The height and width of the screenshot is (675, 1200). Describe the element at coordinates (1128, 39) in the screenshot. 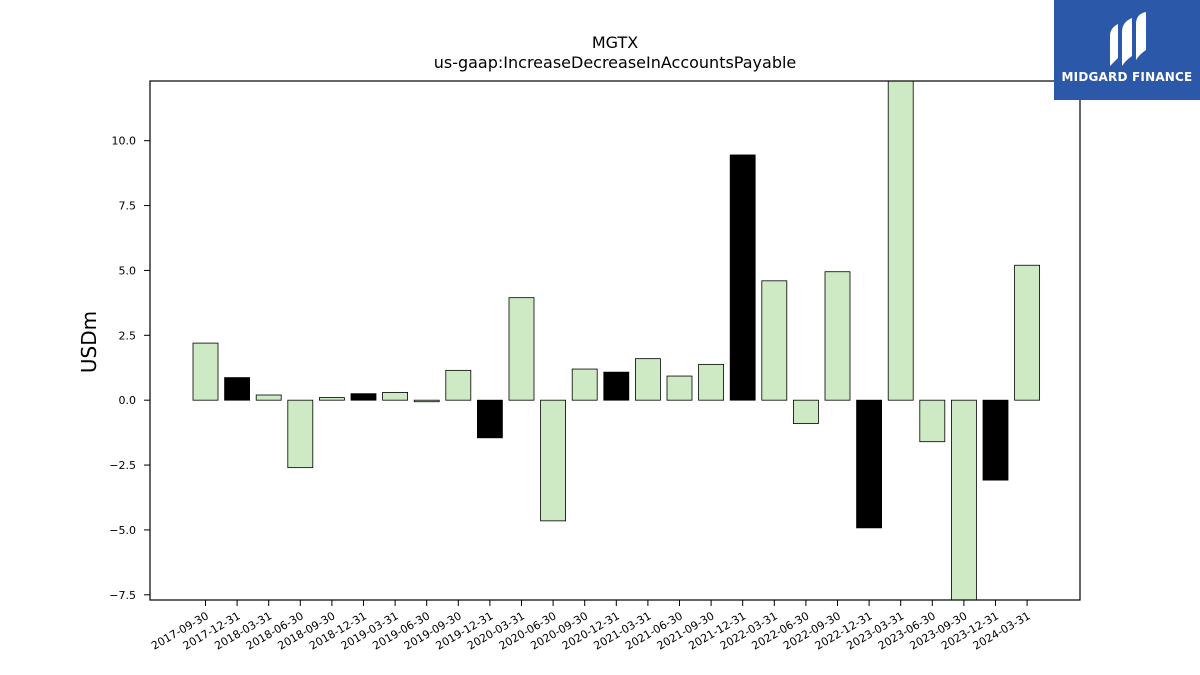

I see `midgard-logo-icon` at that location.